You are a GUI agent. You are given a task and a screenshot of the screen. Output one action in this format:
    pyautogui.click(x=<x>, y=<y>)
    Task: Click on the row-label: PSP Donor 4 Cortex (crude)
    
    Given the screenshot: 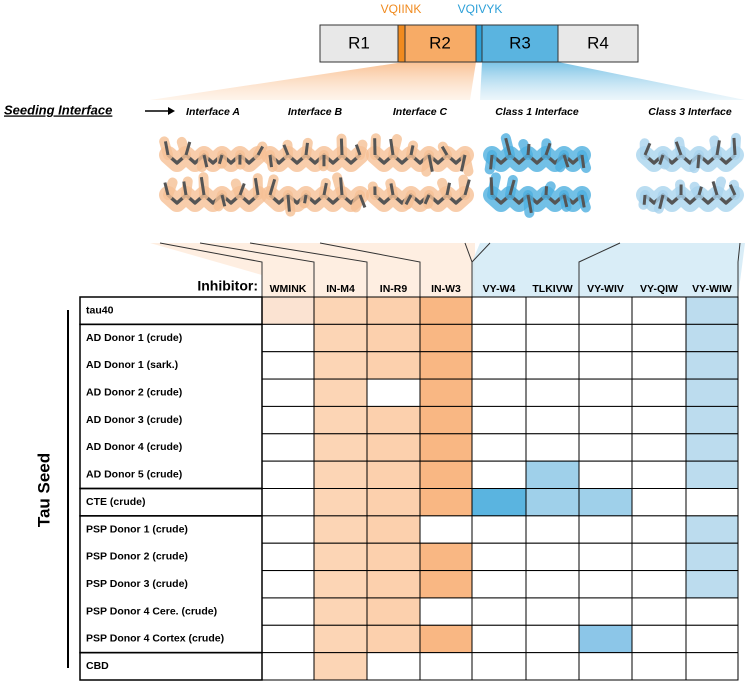 What is the action you would take?
    pyautogui.click(x=155, y=639)
    